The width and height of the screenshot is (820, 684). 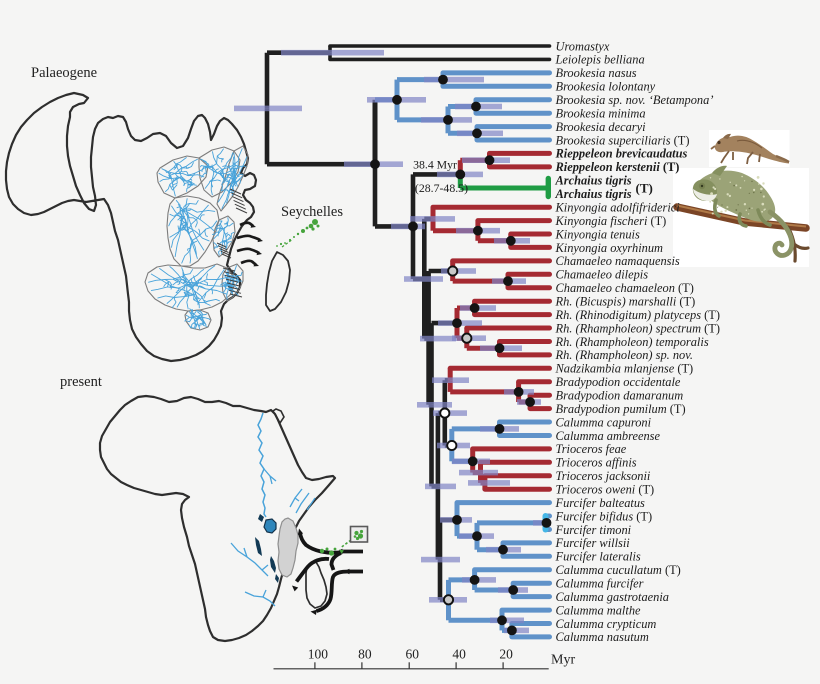 What do you see at coordinates (609, 248) in the screenshot?
I see `svg-text: Kinyongia oxyrhinum` at bounding box center [609, 248].